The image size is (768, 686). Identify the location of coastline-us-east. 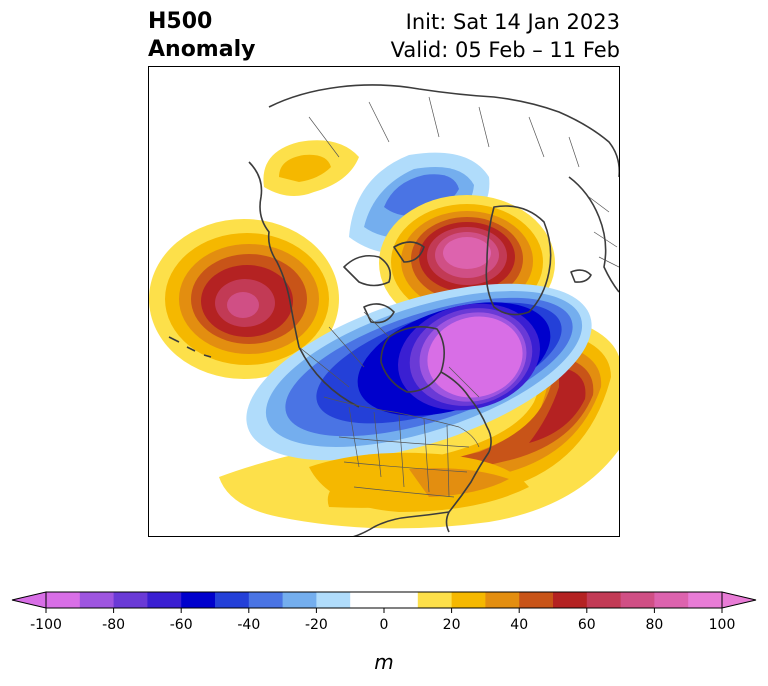
(467, 492).